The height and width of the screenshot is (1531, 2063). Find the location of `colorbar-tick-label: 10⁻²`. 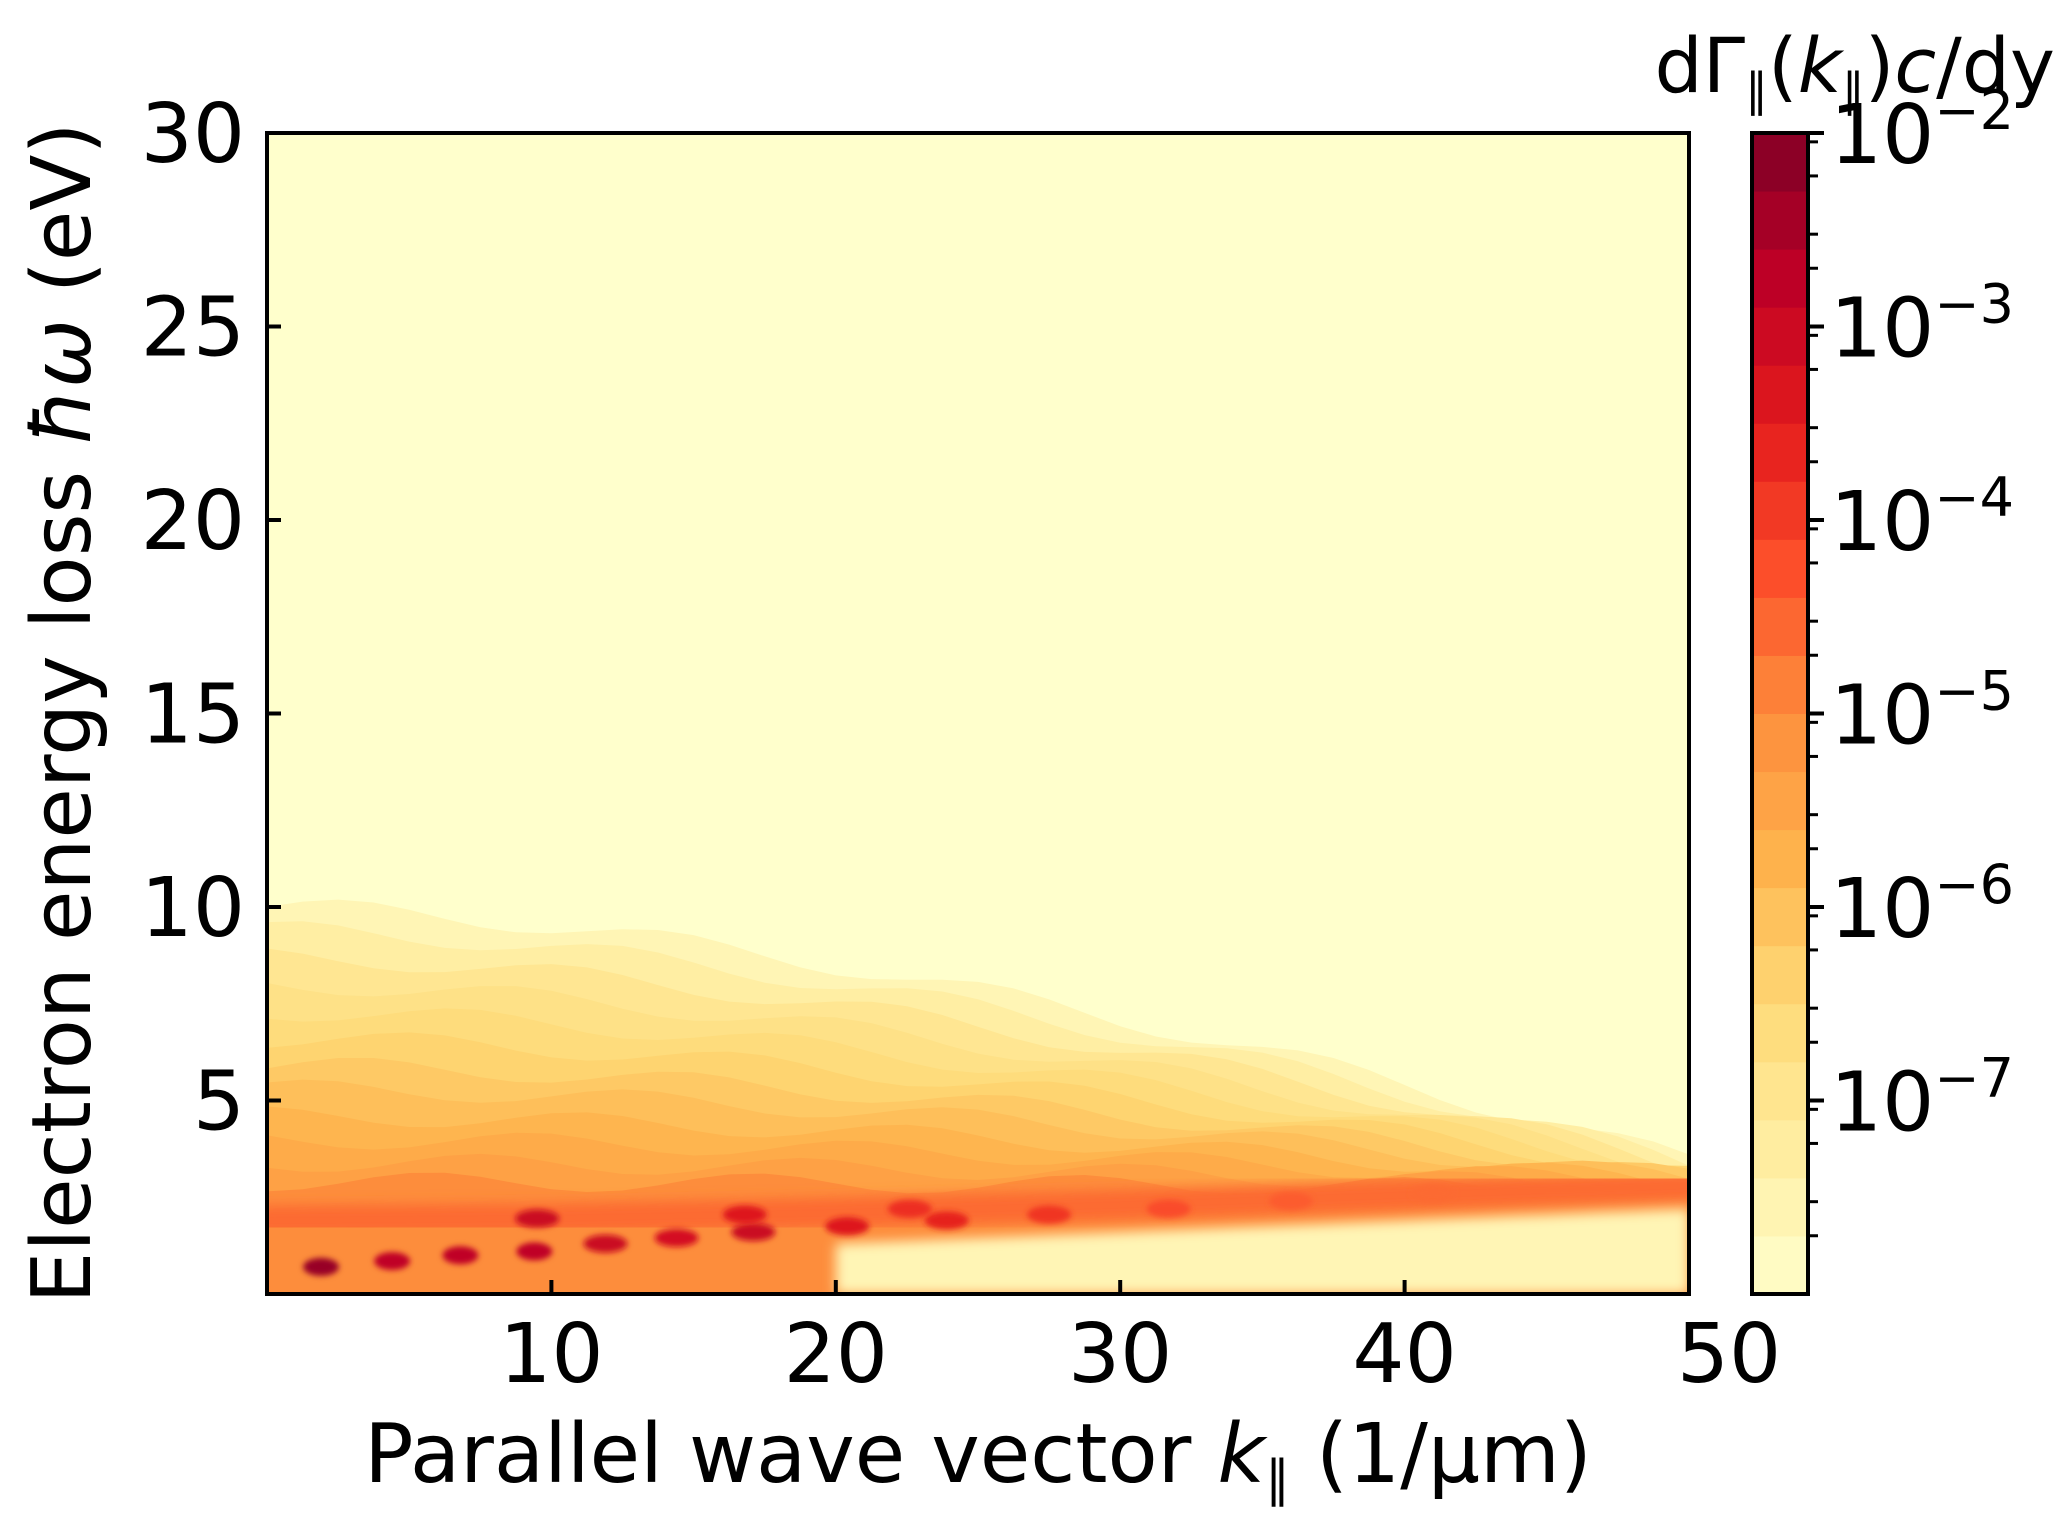

colorbar-tick-label: 10⁻² is located at coordinates (1922, 131).